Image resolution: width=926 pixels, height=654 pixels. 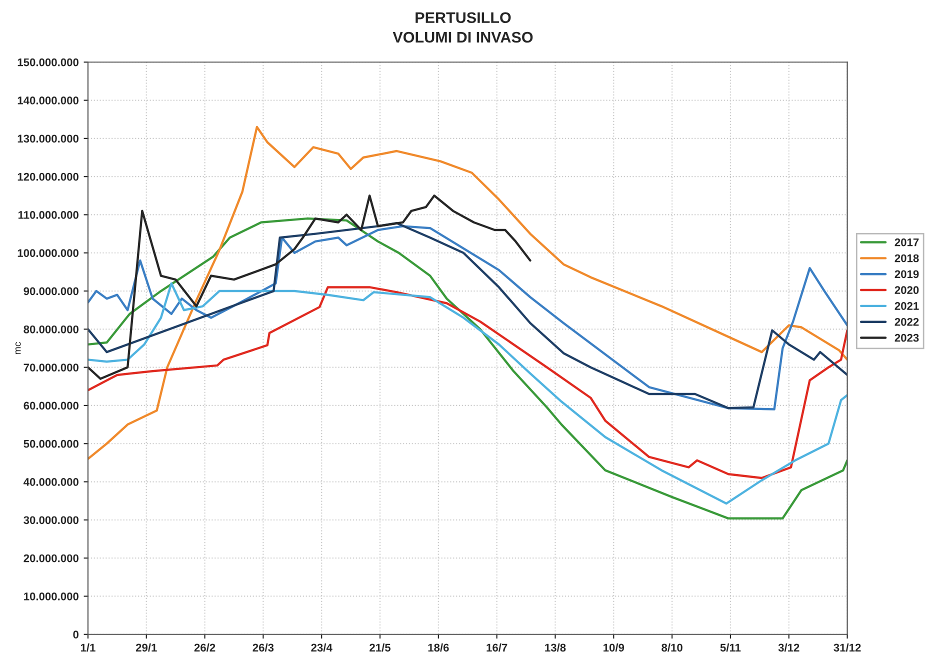 I want to click on y-tick-label: 30.000.000, so click(x=51, y=520).